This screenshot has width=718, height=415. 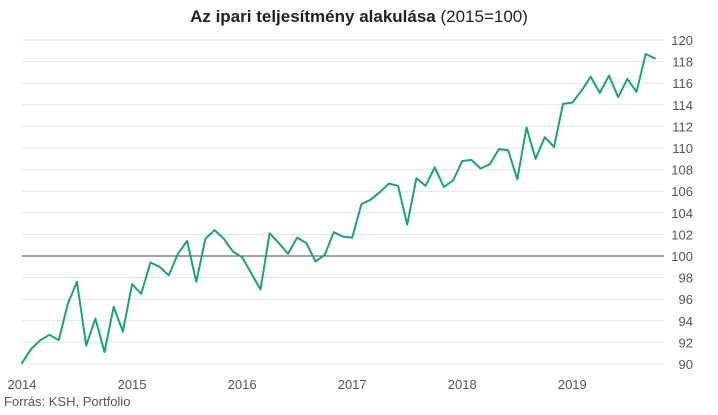 What do you see at coordinates (132, 384) in the screenshot?
I see `x-tick-label: 2015` at bounding box center [132, 384].